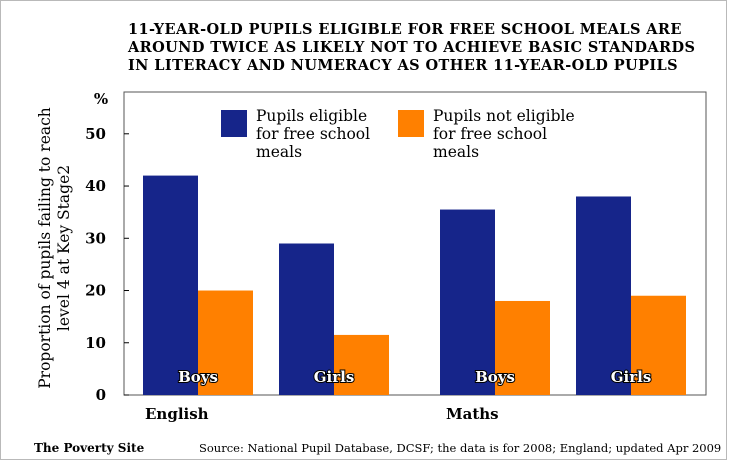 The height and width of the screenshot is (464, 732). I want to click on y-axis-title-line: Proportion of pupils failing to reach, so click(45, 248).